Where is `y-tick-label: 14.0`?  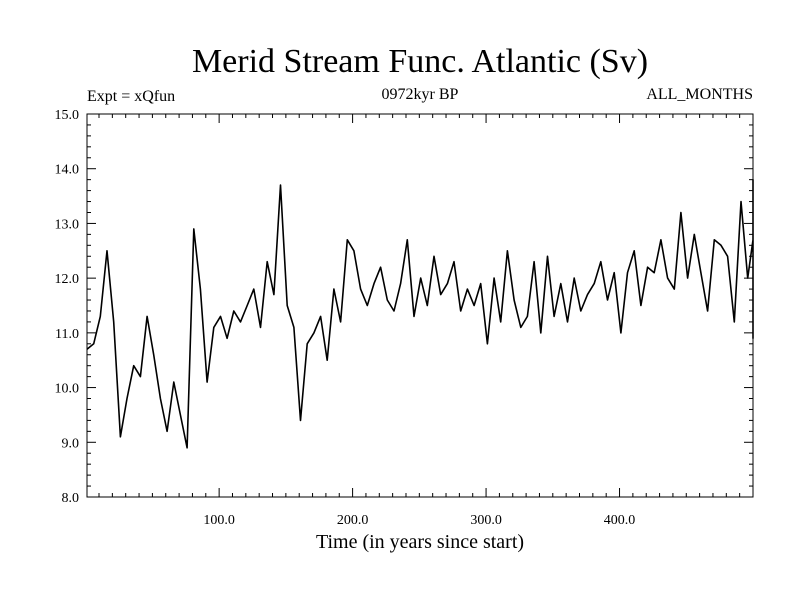 y-tick-label: 14.0 is located at coordinates (67, 170).